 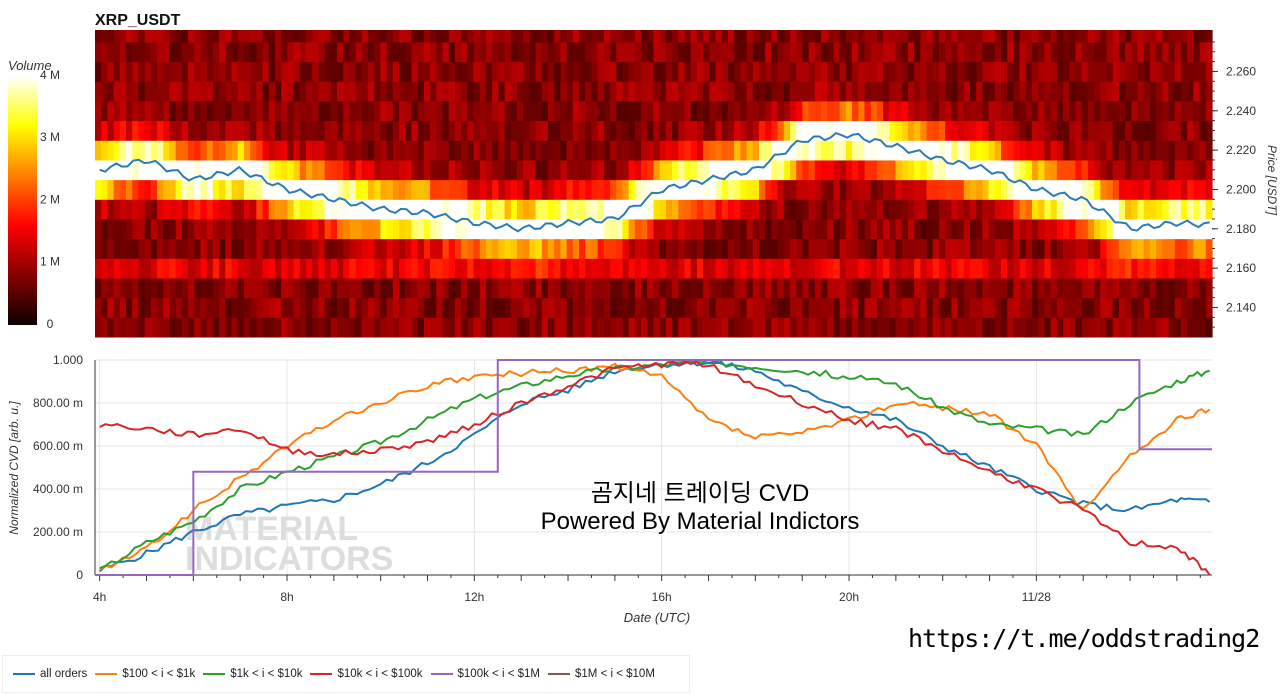 I want to click on legend-item: $100k < i < $1M, so click(x=485, y=674).